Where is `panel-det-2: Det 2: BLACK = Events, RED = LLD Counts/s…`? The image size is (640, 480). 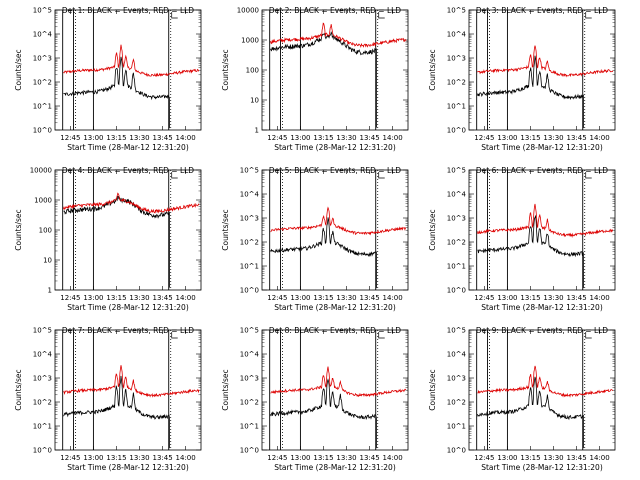 panel-det-2: Det 2: BLACK = Events, RED = LLD Counts/s… is located at coordinates (315, 79).